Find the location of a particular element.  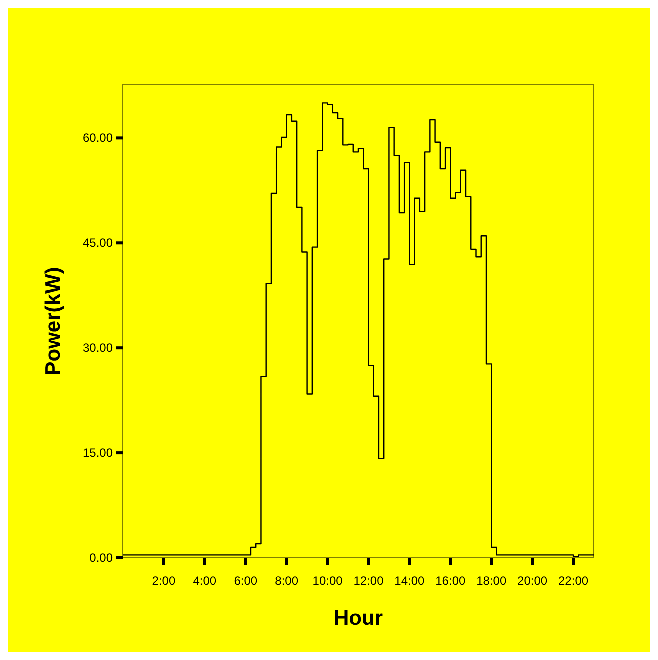

y-tick-label: 30.00 is located at coordinates (98, 347).